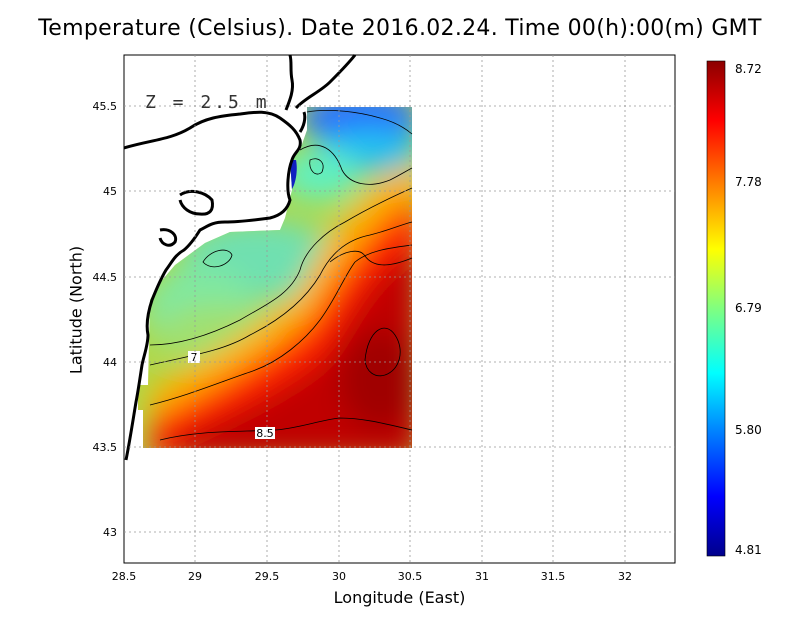  Describe the element at coordinates (124, 576) in the screenshot. I see `x-tick-label: 28.5` at that location.